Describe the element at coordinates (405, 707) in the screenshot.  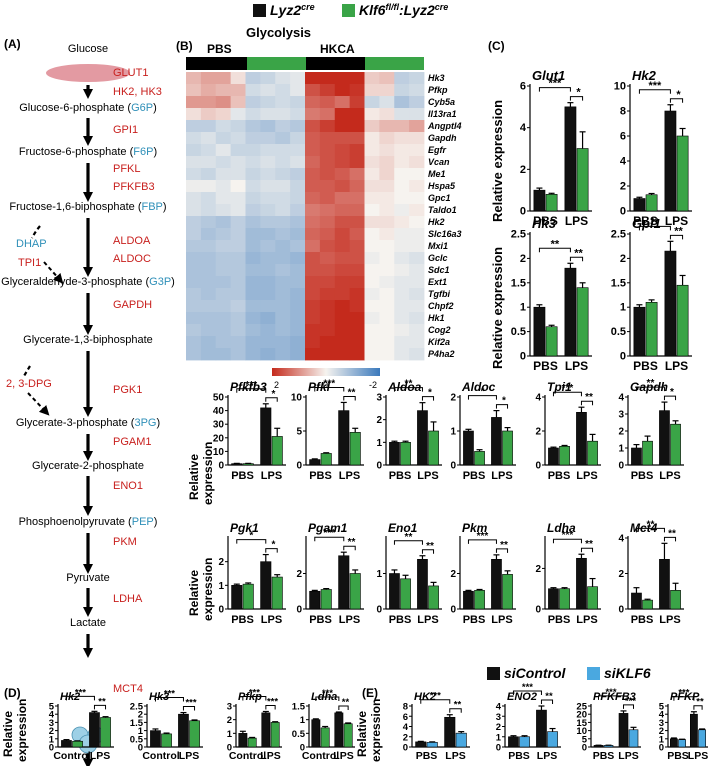
I see `y-tick-label: 8` at that location.